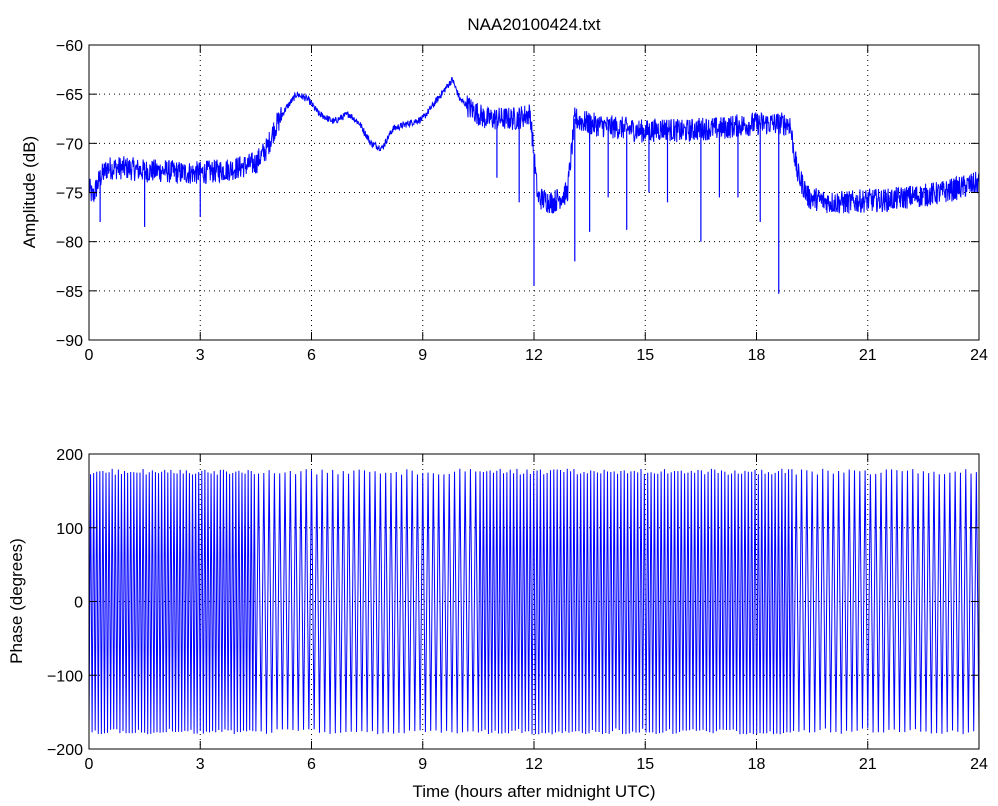 The height and width of the screenshot is (806, 998). Describe the element at coordinates (533, 791) in the screenshot. I see `x-axis-label: Time (hours after midnight UTC)` at that location.